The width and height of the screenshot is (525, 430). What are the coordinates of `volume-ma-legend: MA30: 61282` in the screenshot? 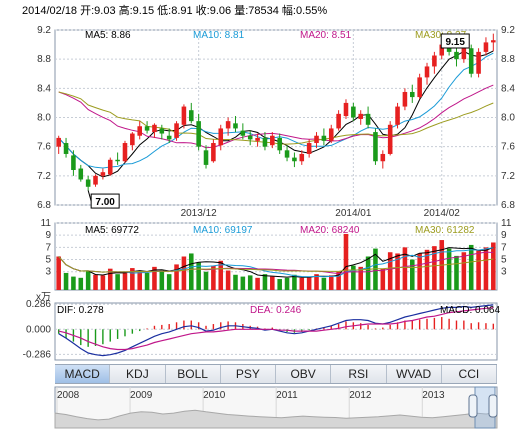 It's located at (445, 230).